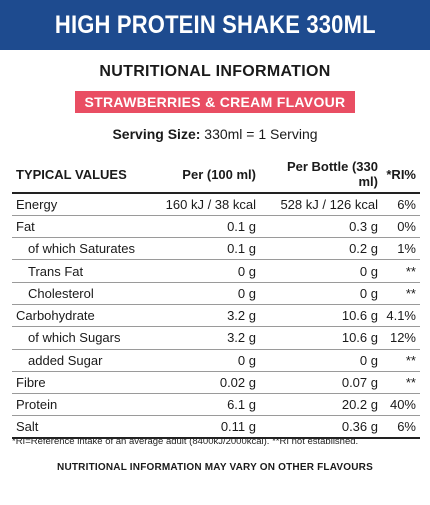  I want to click on per-100ml-value: 0.11 g, so click(210, 427).